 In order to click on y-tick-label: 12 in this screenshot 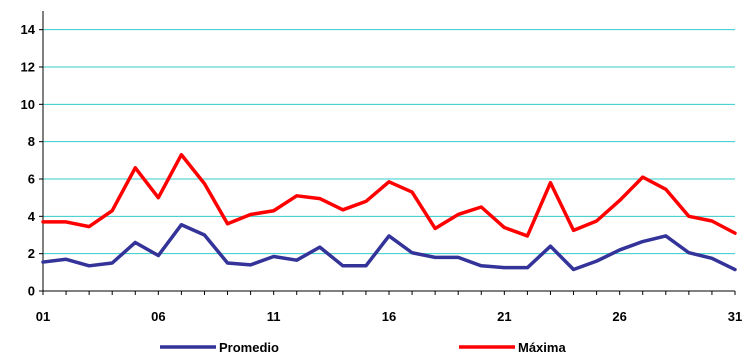, I will do `click(28, 67)`.